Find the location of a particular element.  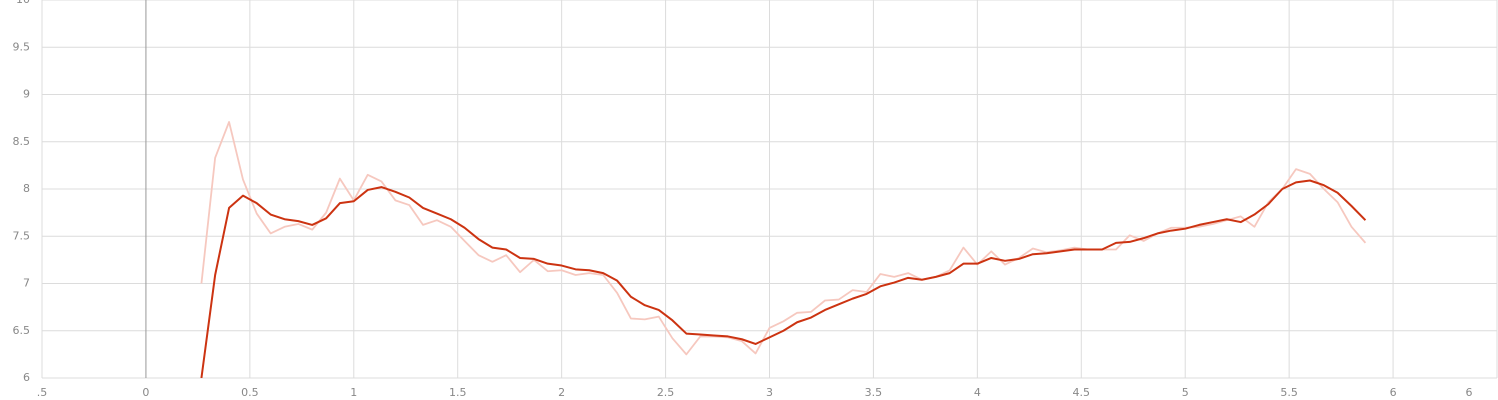

x-tick-label: 1.5 is located at coordinates (458, 392).